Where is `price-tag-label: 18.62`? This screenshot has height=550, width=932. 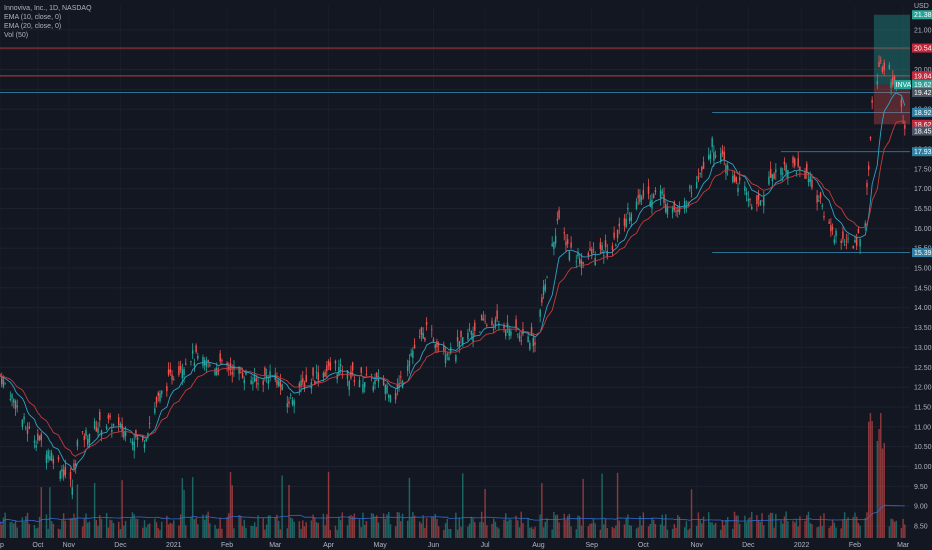 price-tag-label: 18.62 is located at coordinates (923, 125).